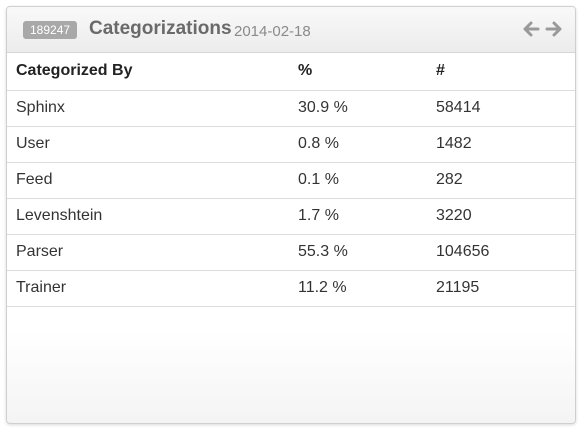 The height and width of the screenshot is (435, 585). Describe the element at coordinates (501, 144) in the screenshot. I see `cell-count: 1482` at that location.